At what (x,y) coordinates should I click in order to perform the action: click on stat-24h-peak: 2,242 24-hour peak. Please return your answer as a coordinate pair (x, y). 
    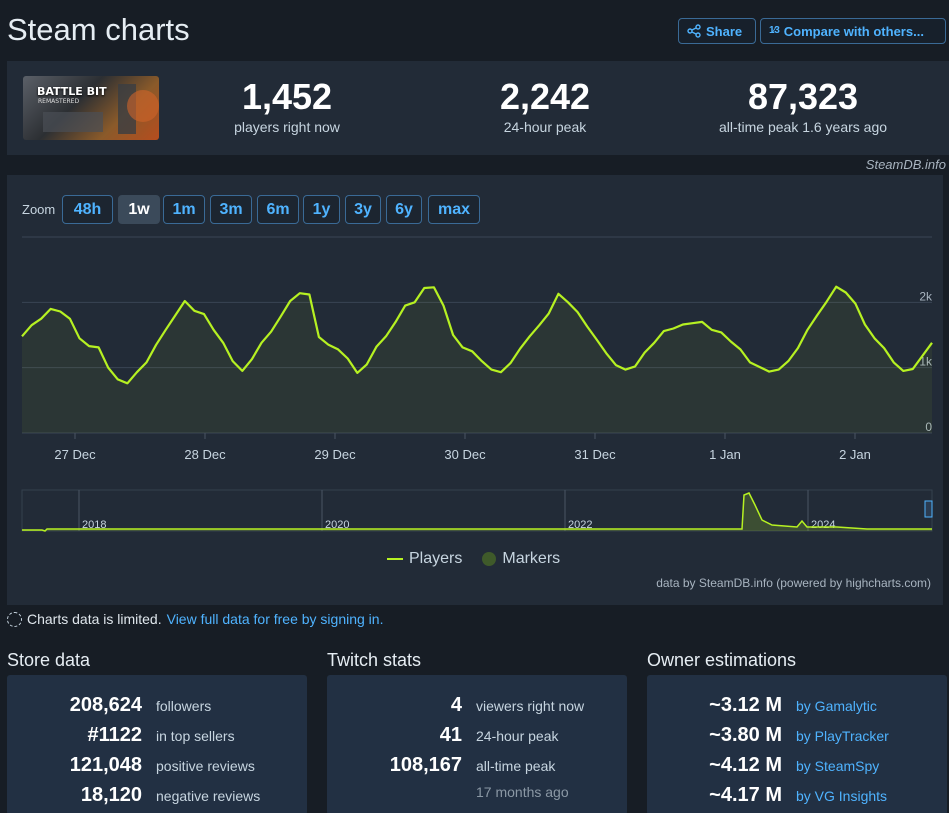
    Looking at the image, I should click on (545, 106).